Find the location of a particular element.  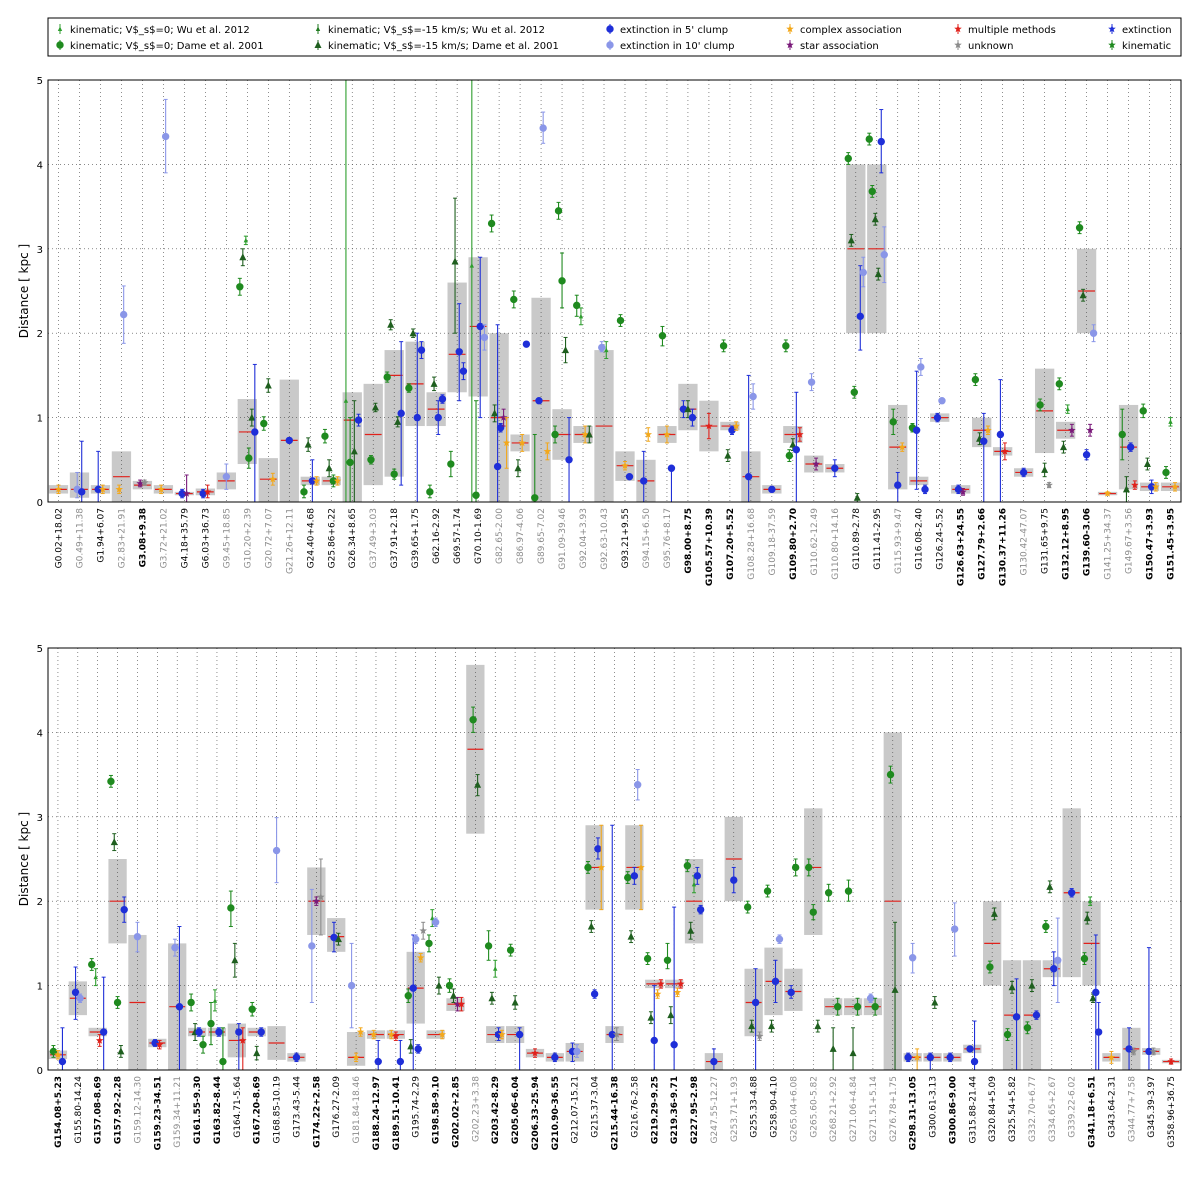

x-tick-label: G110.80+14.16 is located at coordinates (836, 544).